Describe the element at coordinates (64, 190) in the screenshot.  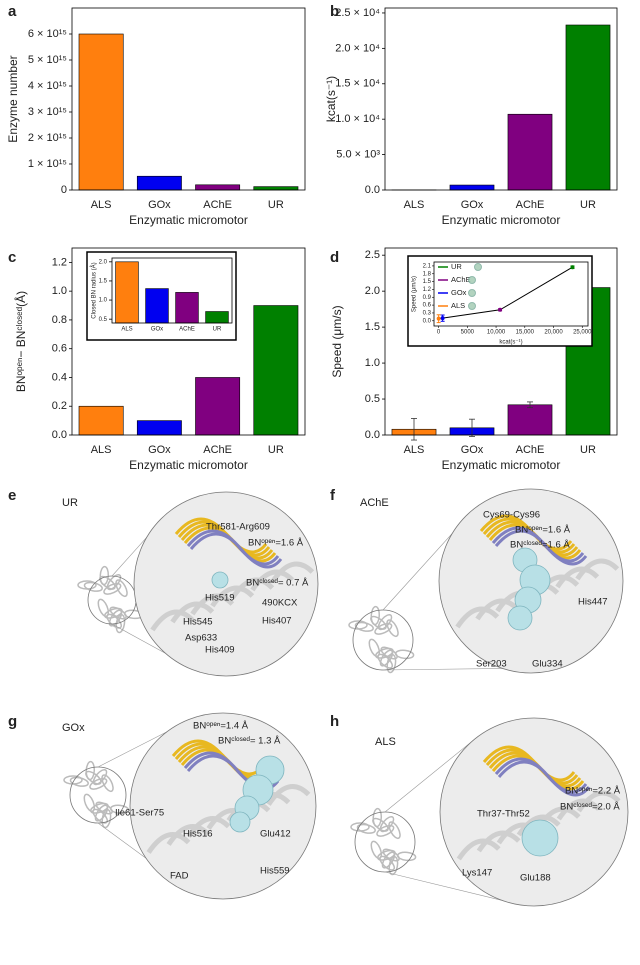
I see `y-tick-label: 0` at that location.